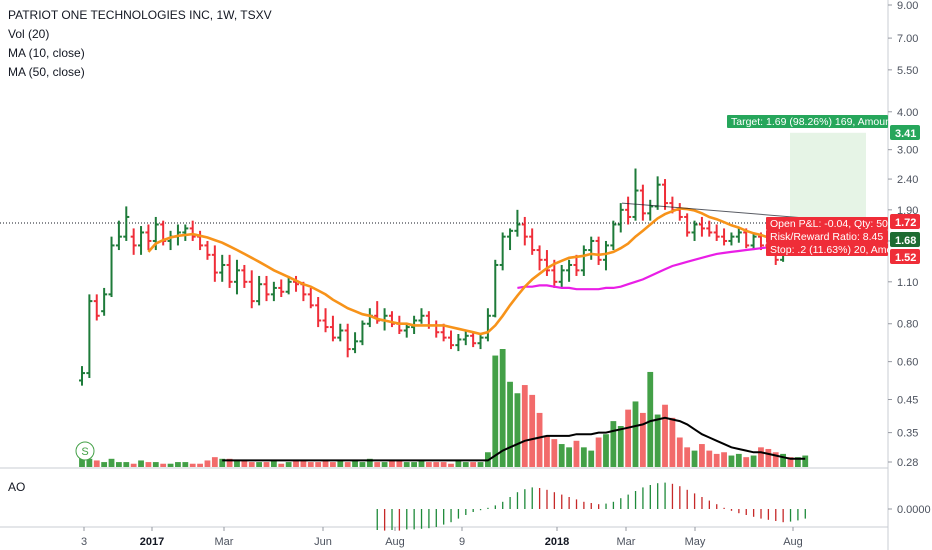  What do you see at coordinates (658, 496) in the screenshot?
I see `ao-histogram-bar` at bounding box center [658, 496].